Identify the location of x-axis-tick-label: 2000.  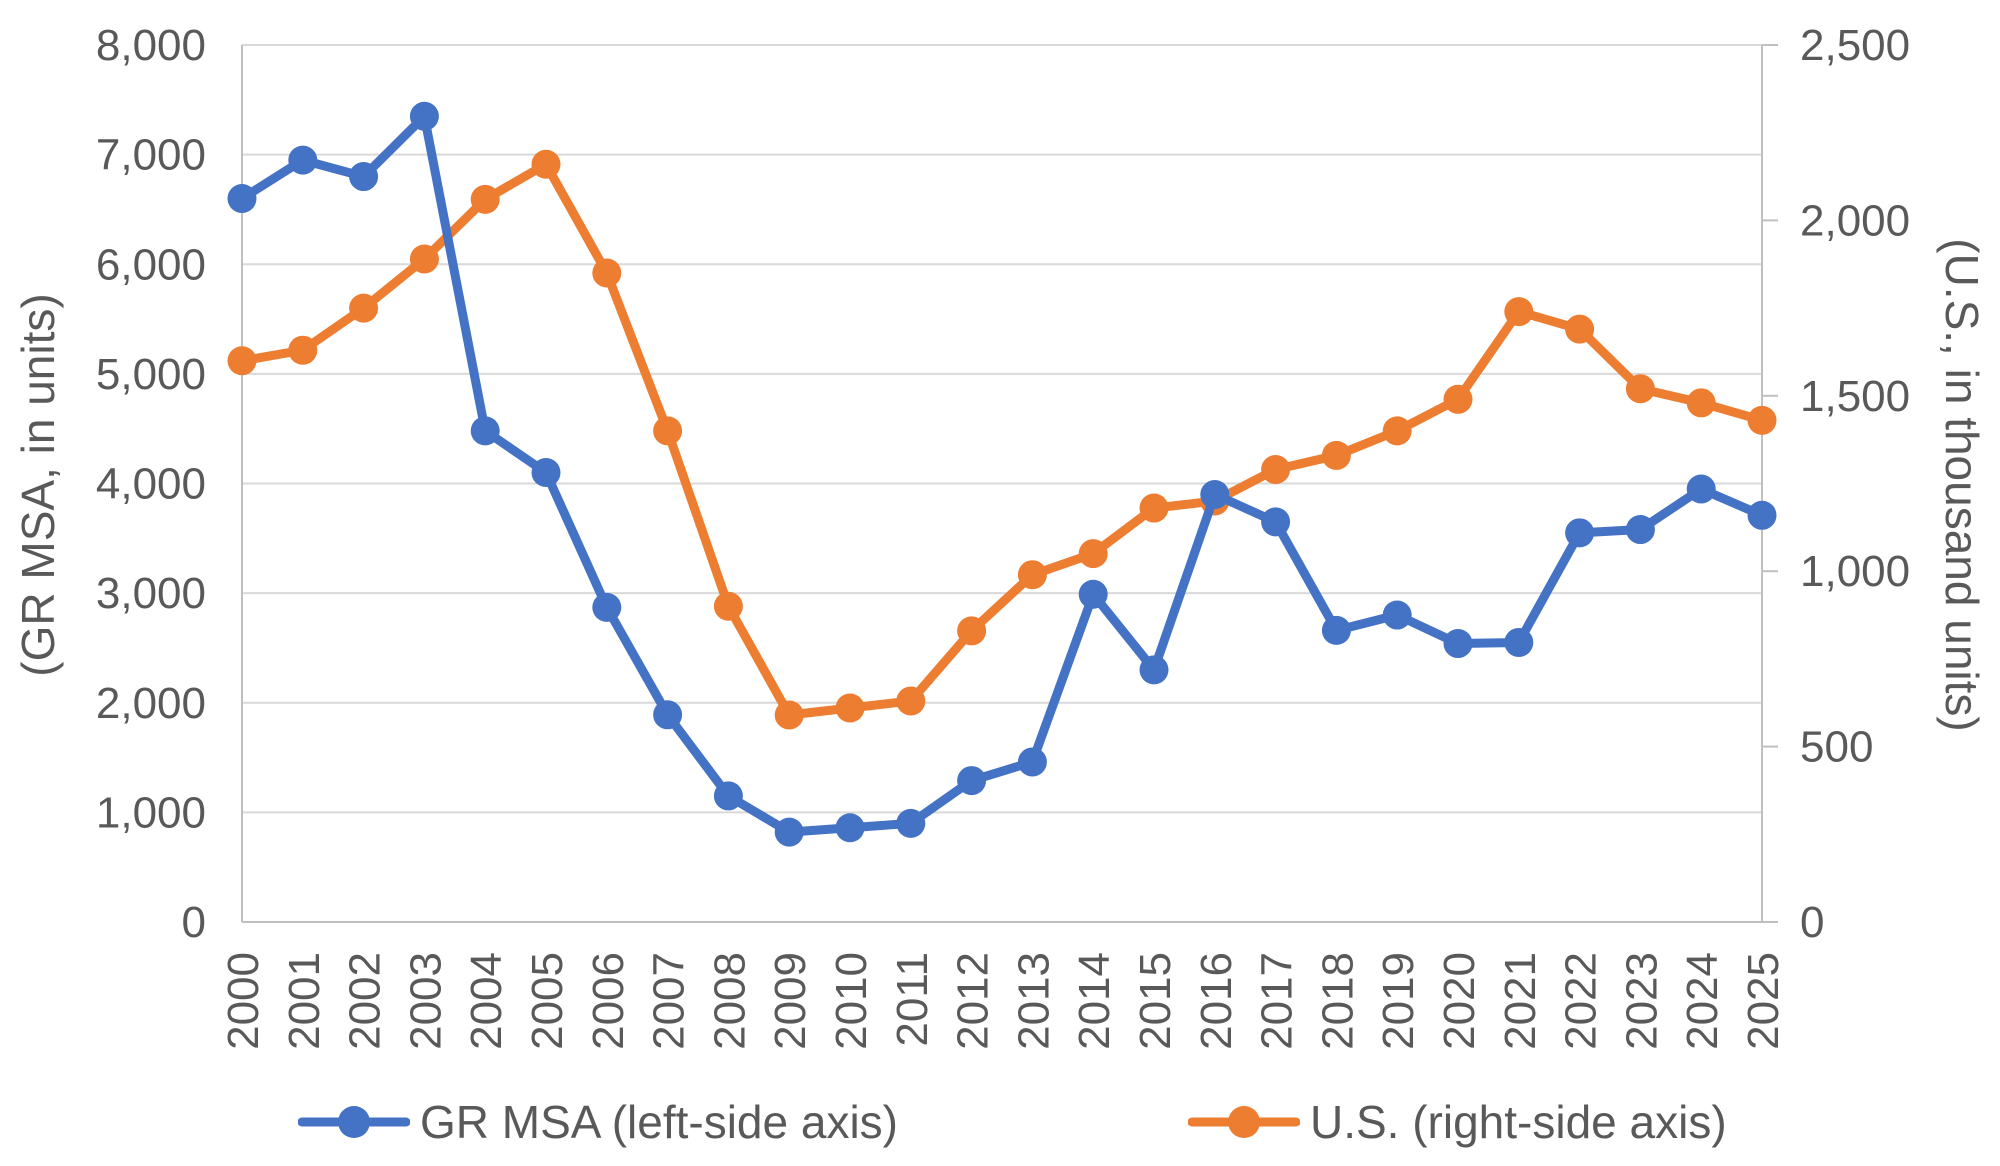
(243, 1001).